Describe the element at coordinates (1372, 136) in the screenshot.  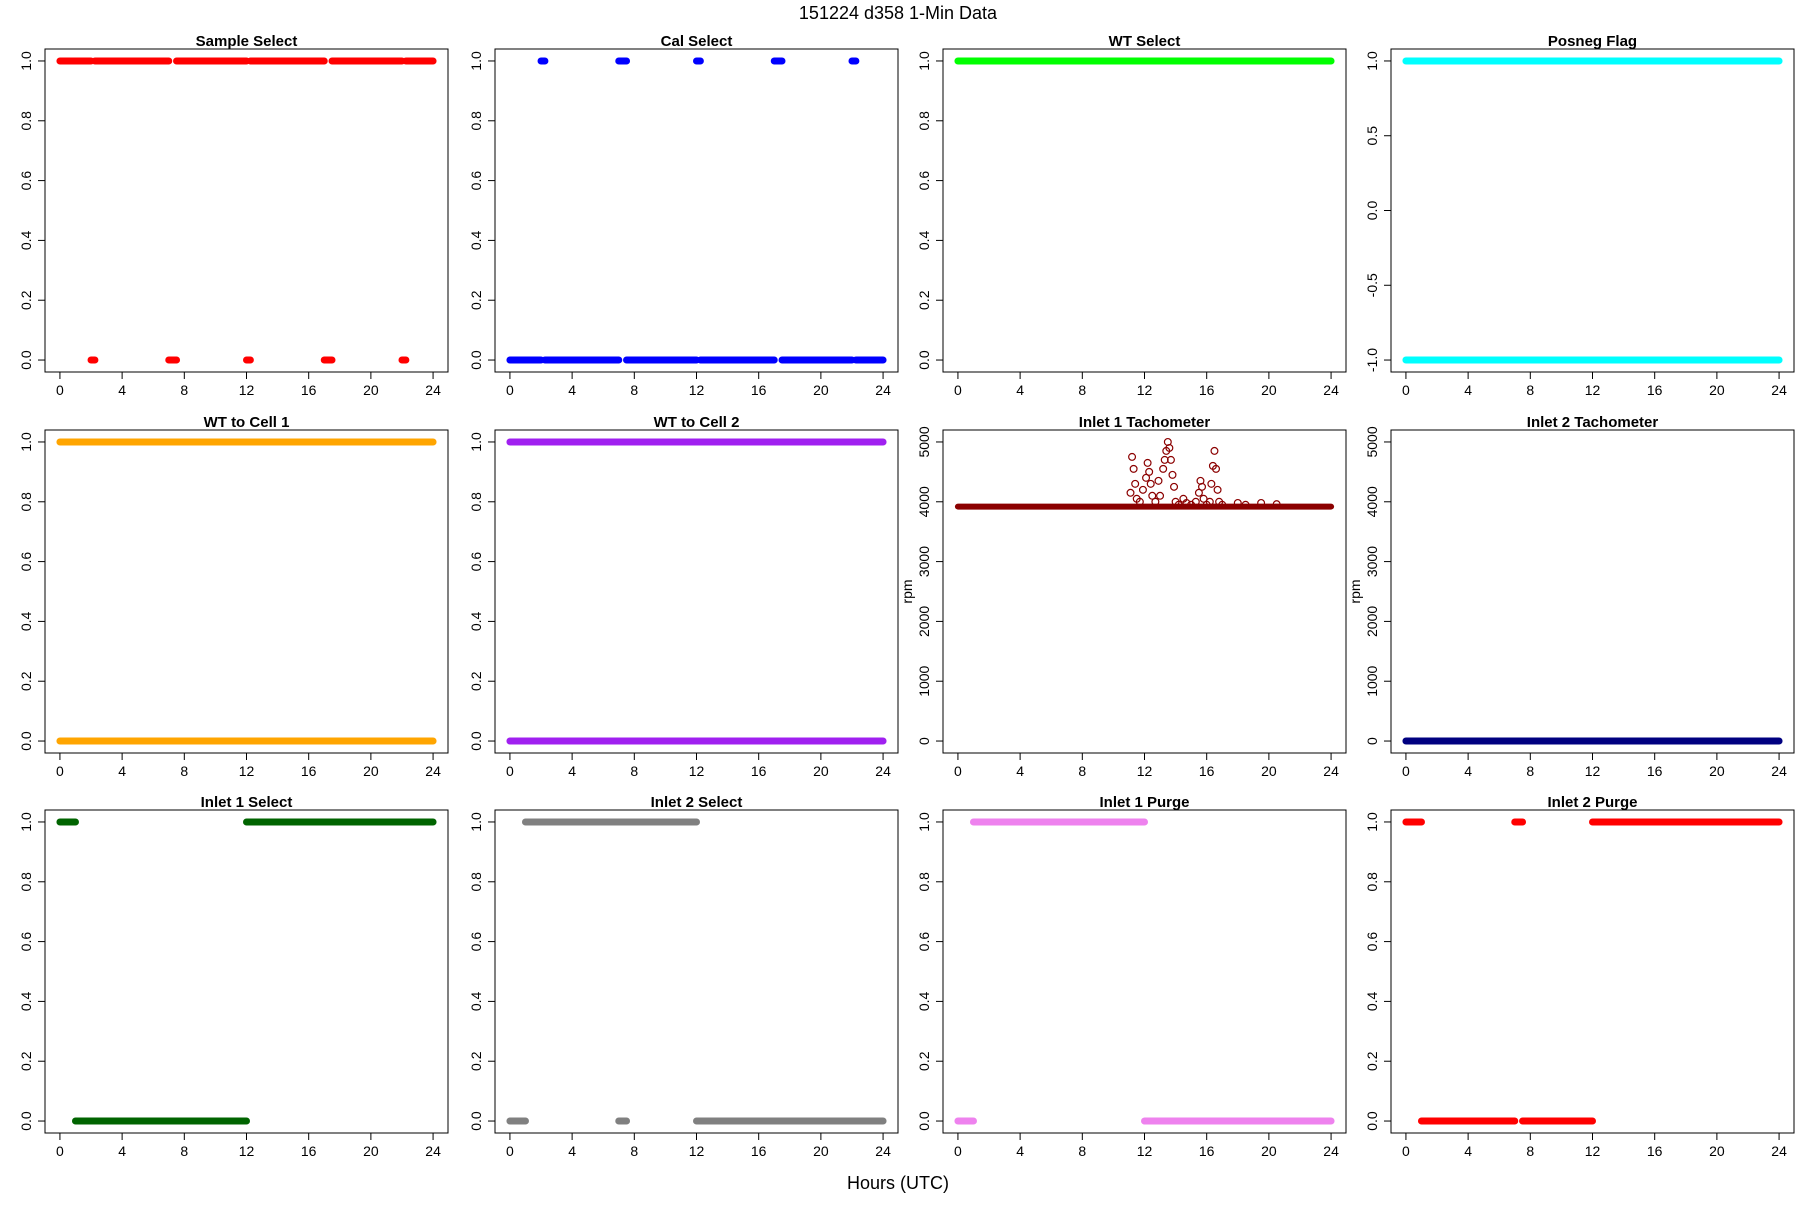
I see `y-tick-label: 0.5` at that location.